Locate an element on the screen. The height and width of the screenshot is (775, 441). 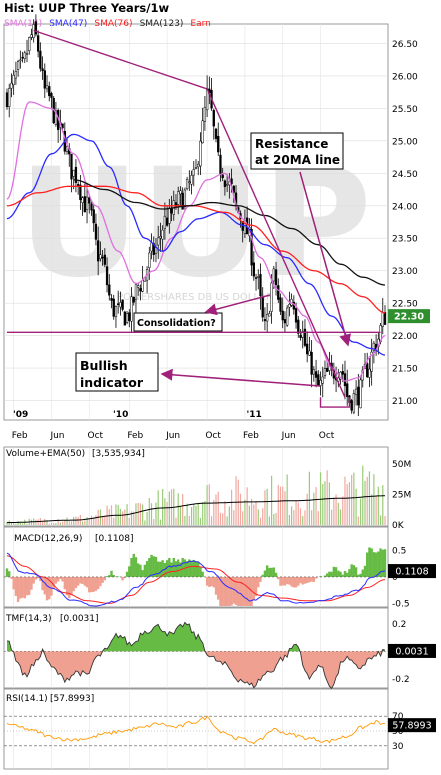
price-tick-label: 25.50 is located at coordinates (405, 110).